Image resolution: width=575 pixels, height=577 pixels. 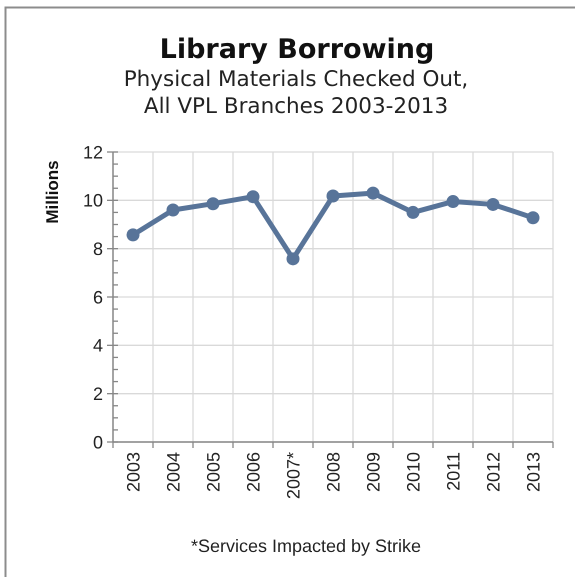 I want to click on y-tick-label: 6, so click(x=97, y=297).